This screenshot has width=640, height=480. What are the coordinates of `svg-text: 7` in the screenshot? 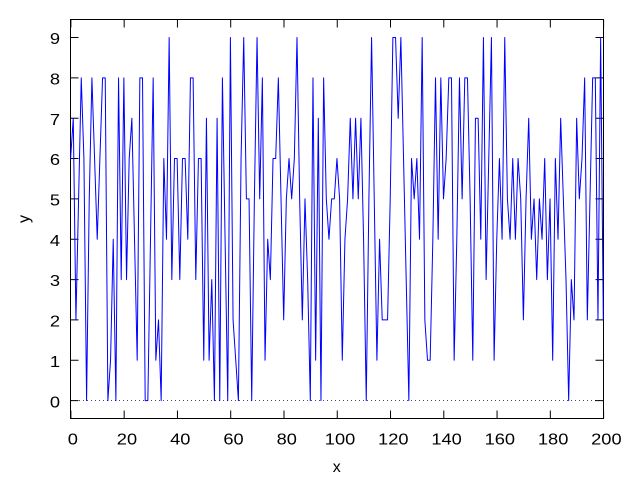 It's located at (55, 120).